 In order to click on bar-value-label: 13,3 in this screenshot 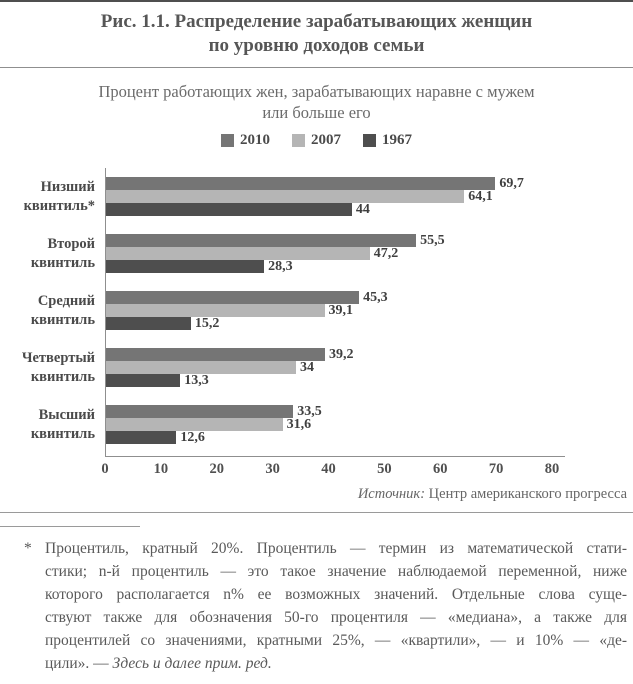, I will do `click(196, 380)`.